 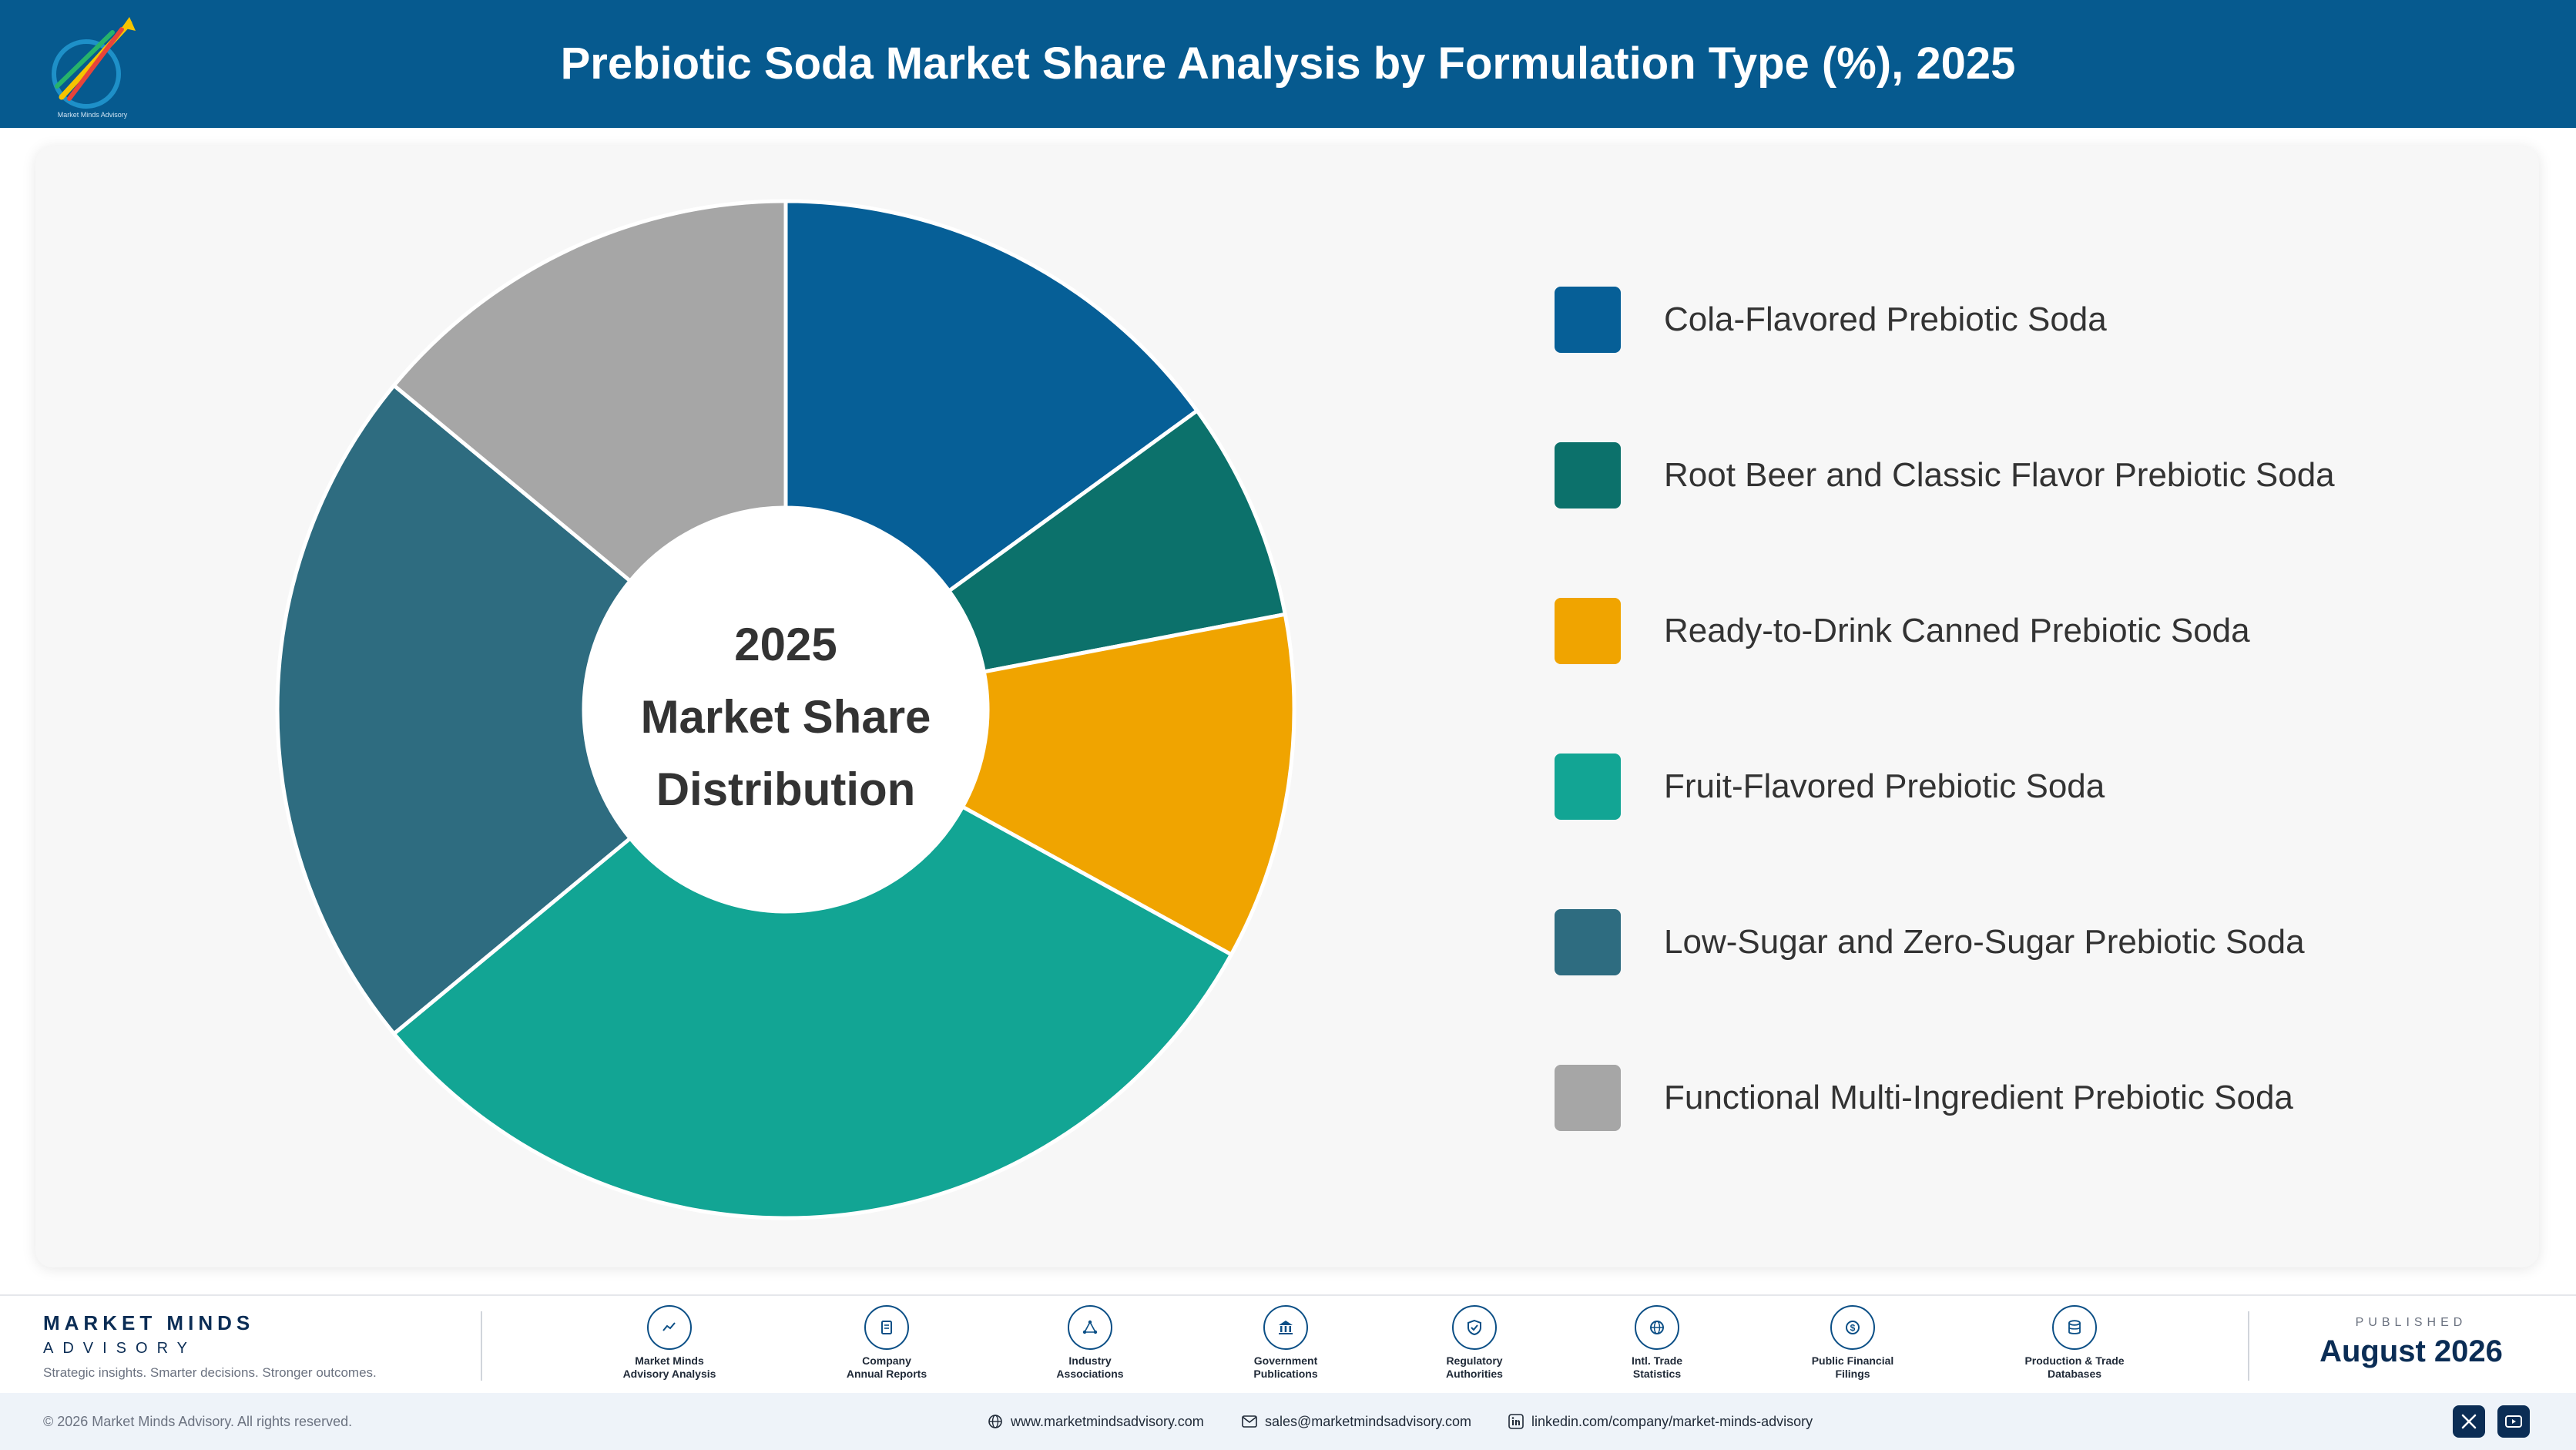 I want to click on legend-label: Fruit-Flavored Prebiotic Soda, so click(x=1884, y=786).